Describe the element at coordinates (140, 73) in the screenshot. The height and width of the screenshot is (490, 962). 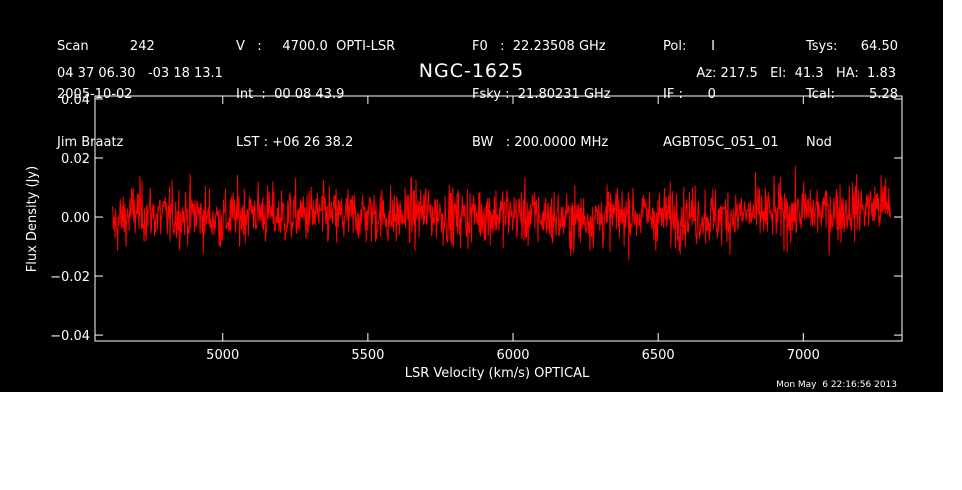
I see `source-coordinates: 04 37 06.30 -03 18 13.1` at that location.